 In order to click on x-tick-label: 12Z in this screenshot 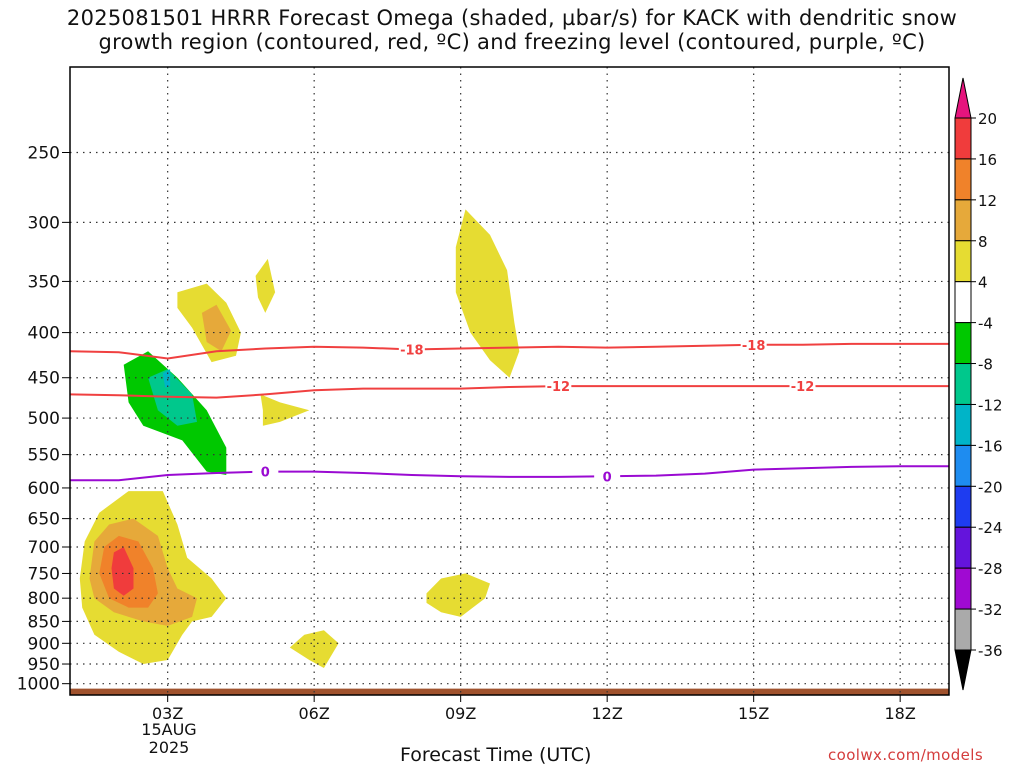, I will do `click(607, 713)`.